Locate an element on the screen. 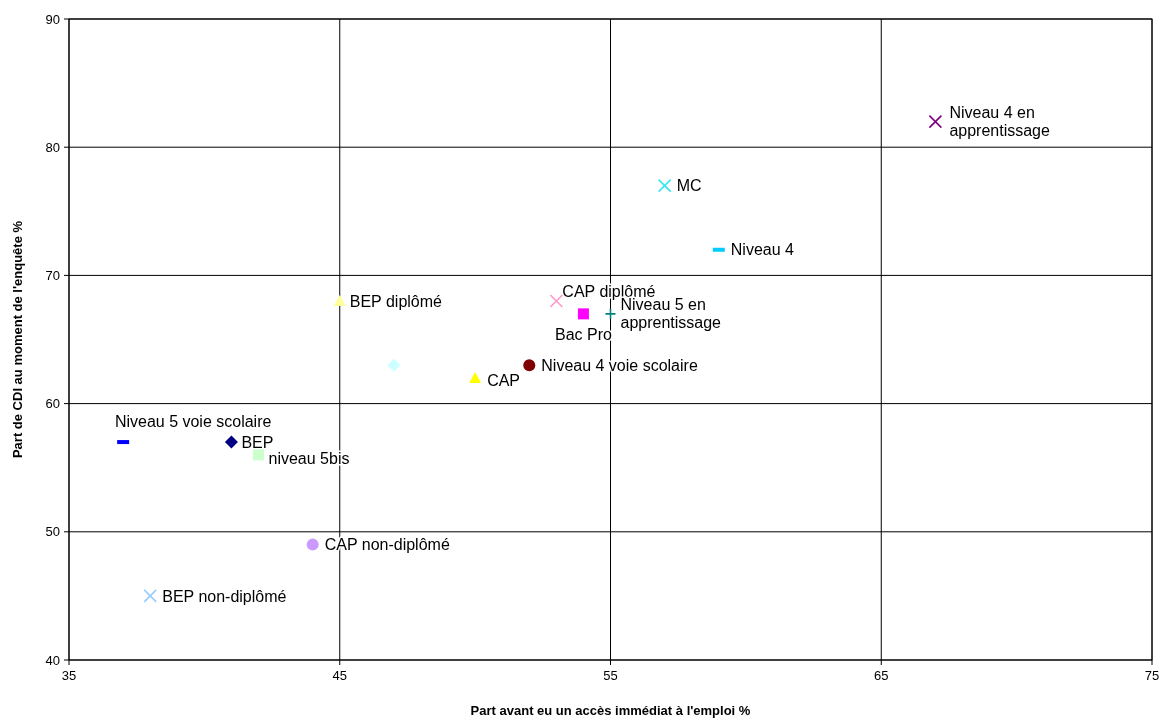  y-tick-label: 90 is located at coordinates (52, 19).